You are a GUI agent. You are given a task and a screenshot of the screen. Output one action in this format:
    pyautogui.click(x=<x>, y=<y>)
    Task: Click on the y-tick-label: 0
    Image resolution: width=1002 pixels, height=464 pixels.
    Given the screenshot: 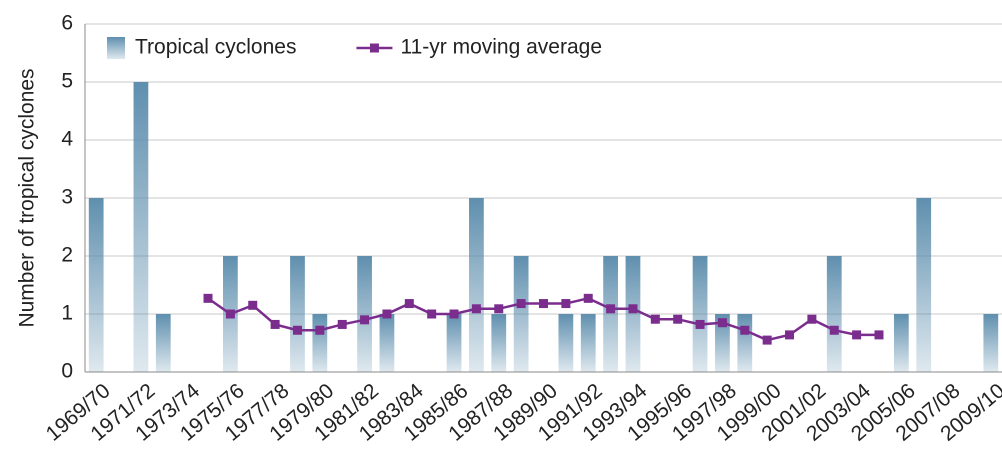 What is the action you would take?
    pyautogui.click(x=67, y=371)
    